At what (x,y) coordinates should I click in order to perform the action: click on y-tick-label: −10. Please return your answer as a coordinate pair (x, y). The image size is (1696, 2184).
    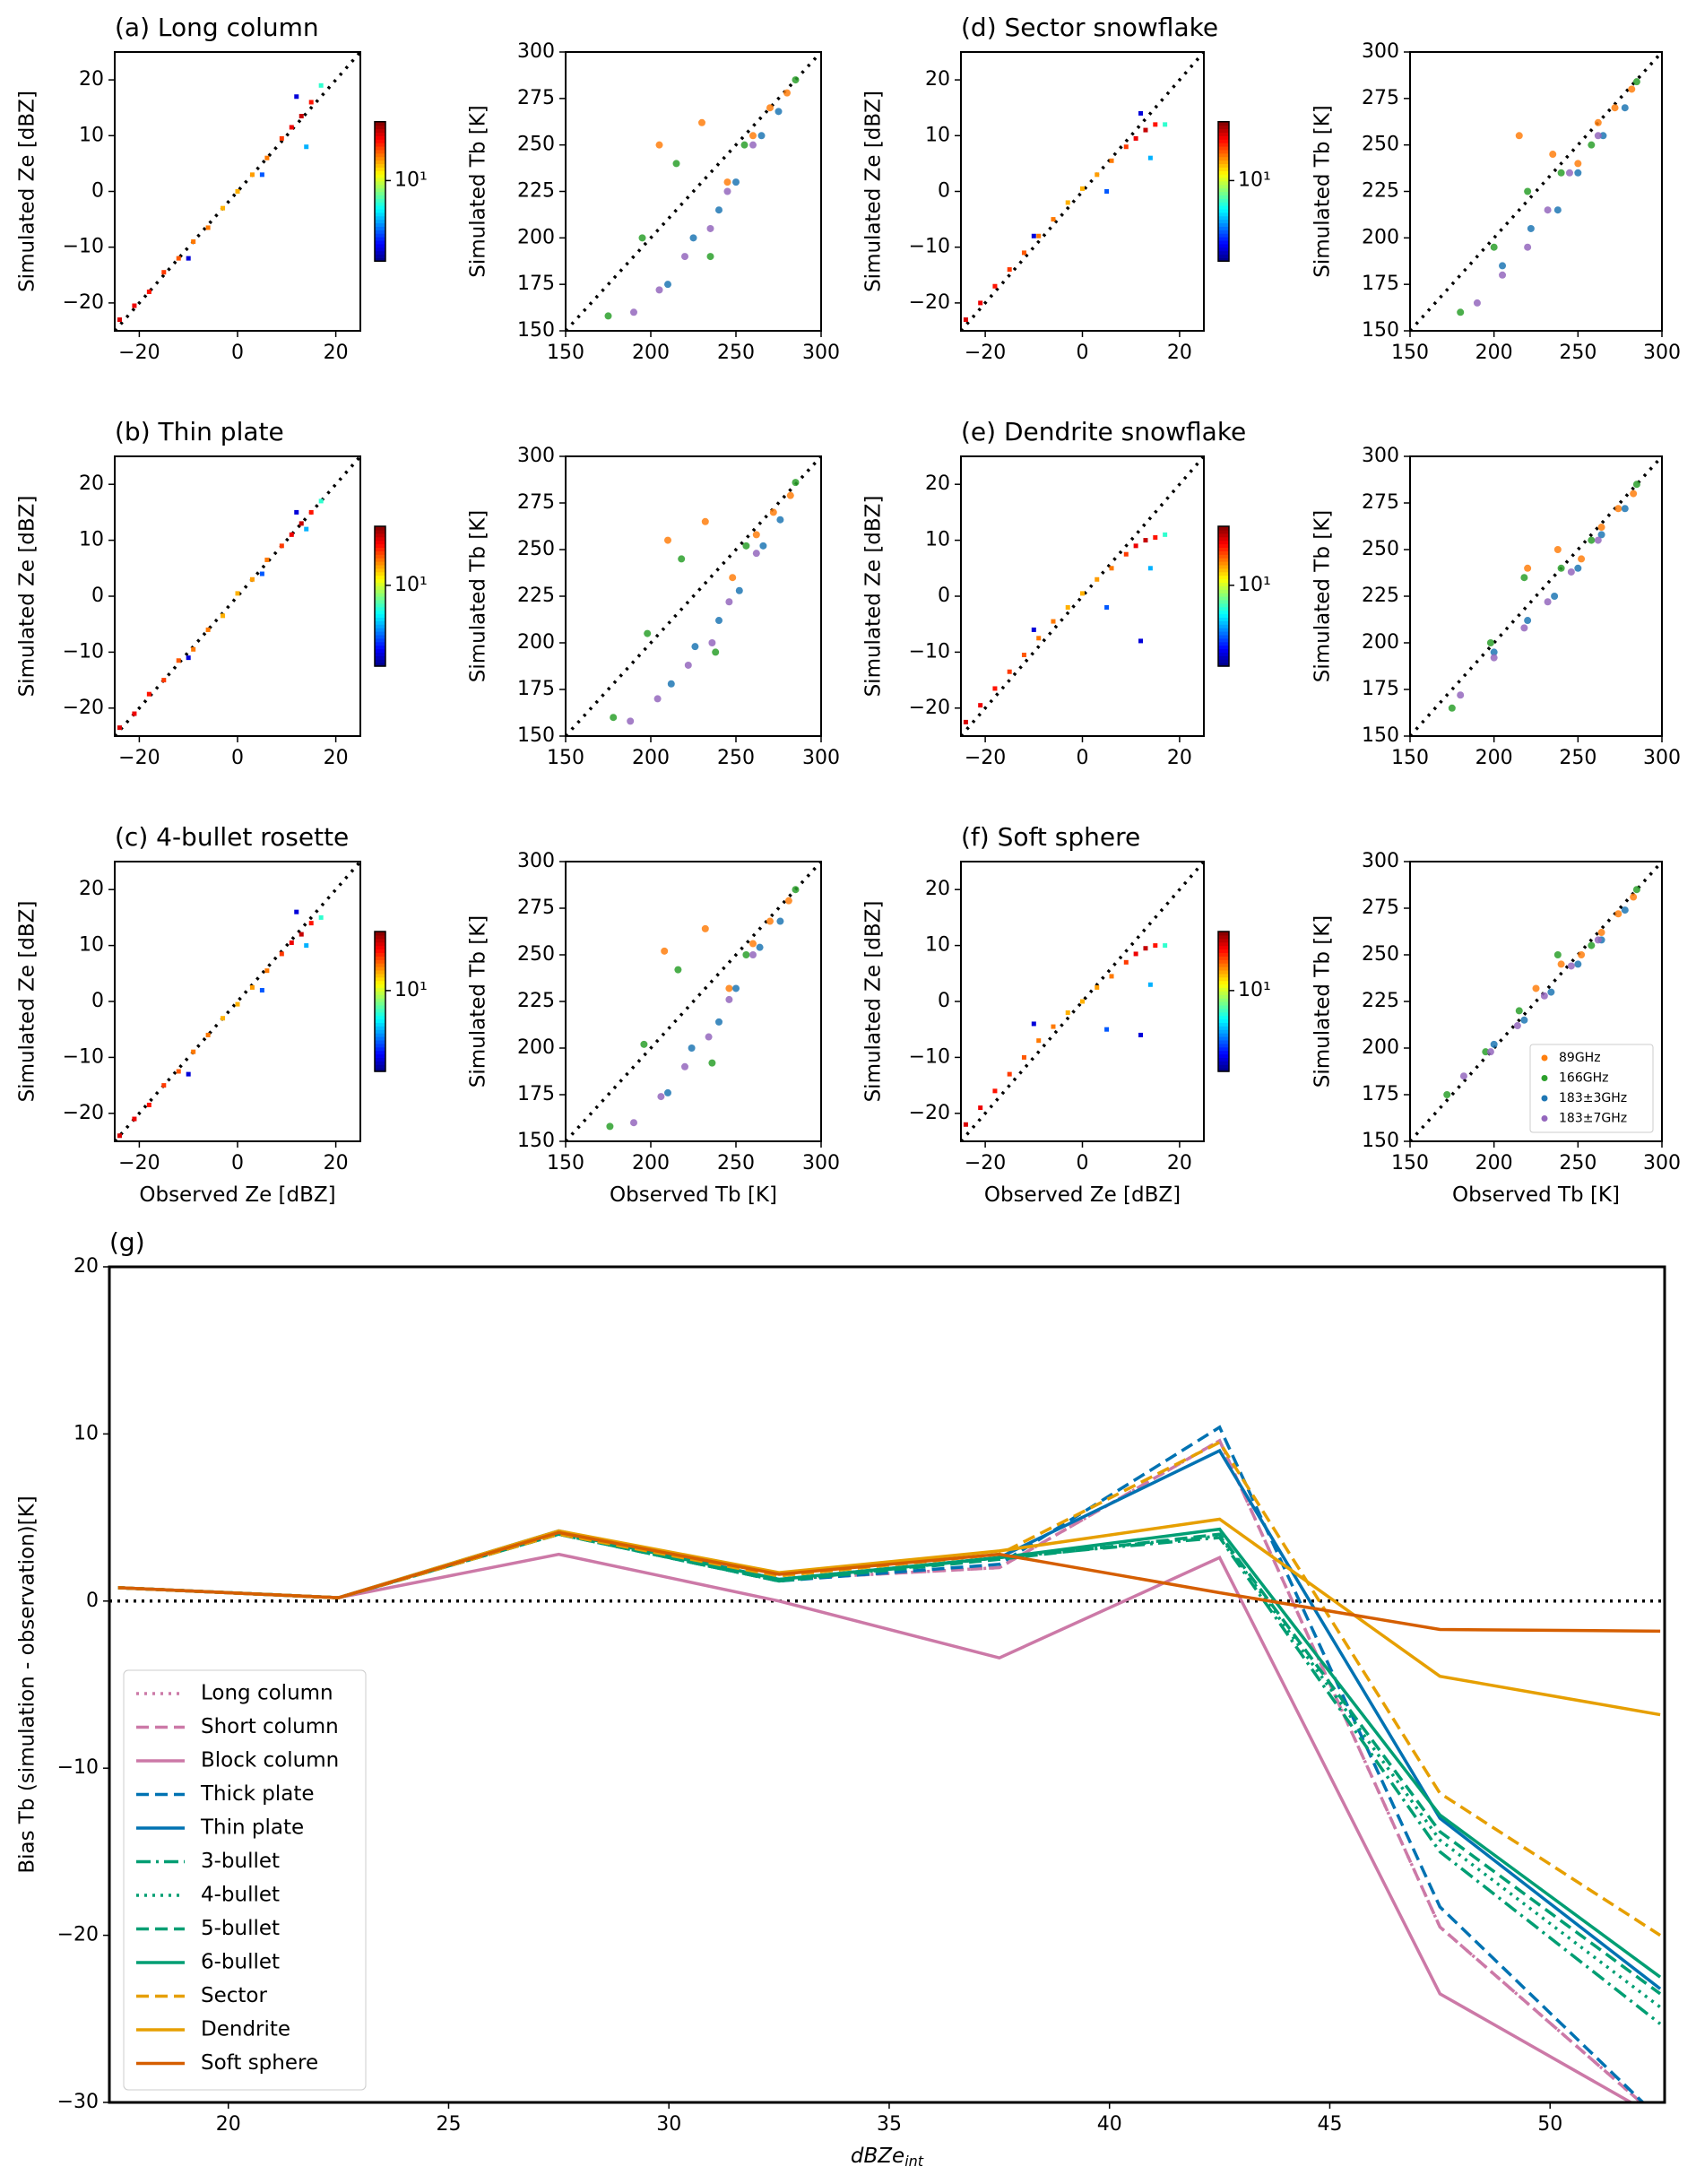
    Looking at the image, I should click on (929, 1056).